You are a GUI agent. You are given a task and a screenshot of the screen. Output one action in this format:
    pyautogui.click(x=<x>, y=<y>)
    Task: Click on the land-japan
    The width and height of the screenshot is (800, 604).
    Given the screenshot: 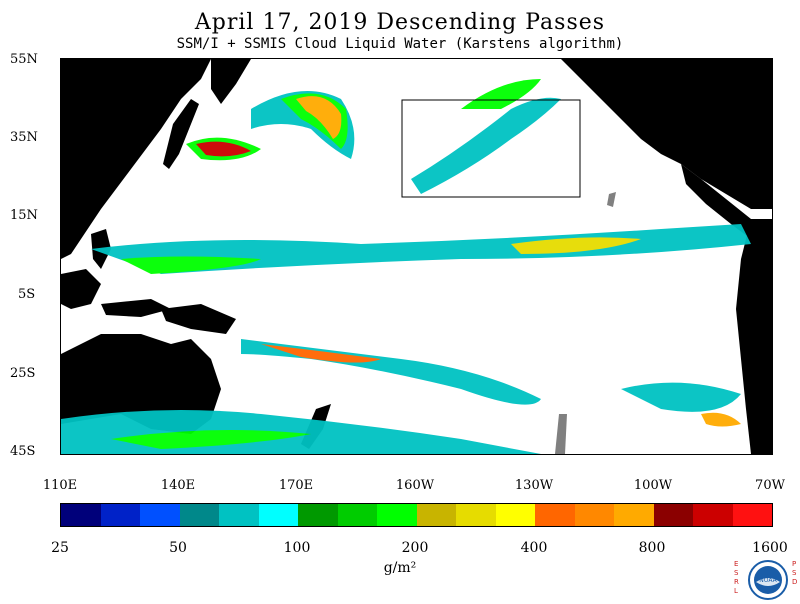 What is the action you would take?
    pyautogui.click(x=181, y=134)
    